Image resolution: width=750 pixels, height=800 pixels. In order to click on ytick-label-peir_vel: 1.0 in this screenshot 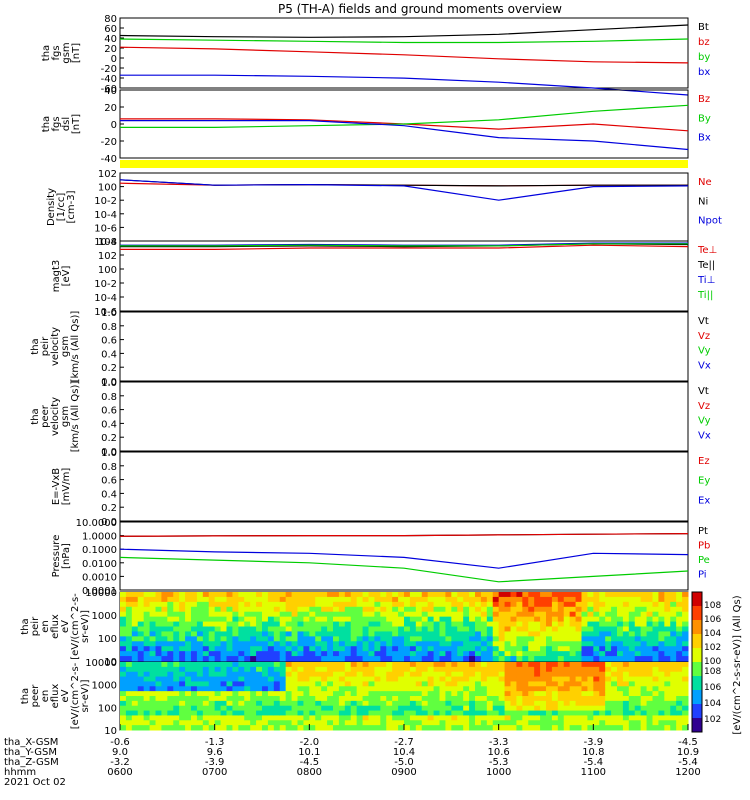, I will do `click(109, 313)`.